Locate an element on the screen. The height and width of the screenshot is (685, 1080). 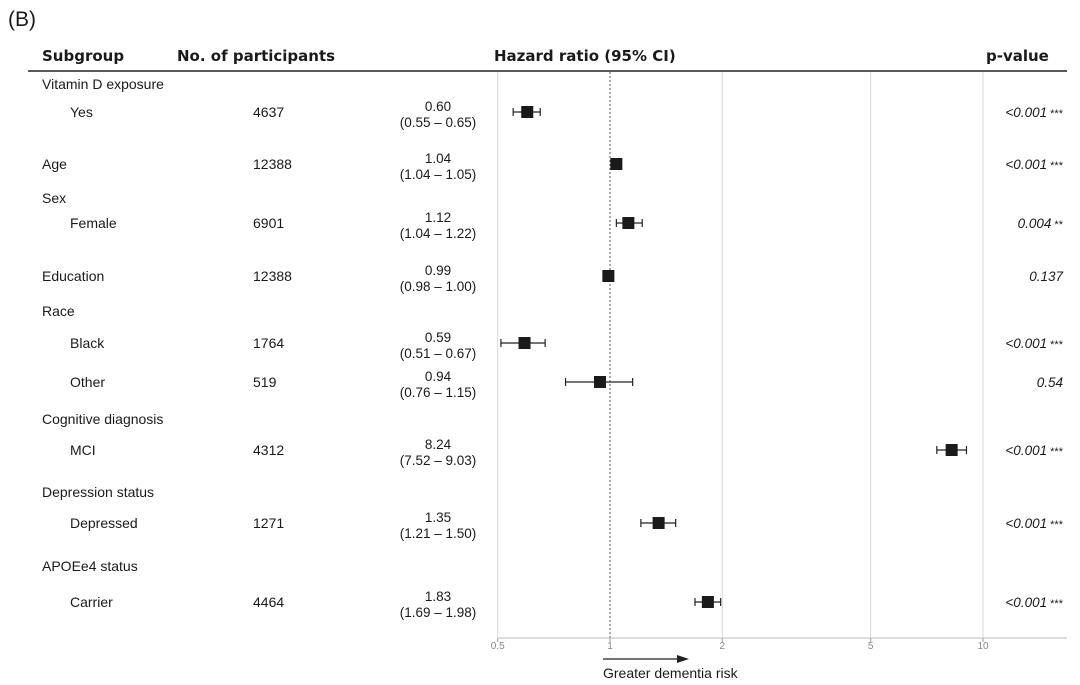
hazard-ratio-value: 0.59 is located at coordinates (438, 337).